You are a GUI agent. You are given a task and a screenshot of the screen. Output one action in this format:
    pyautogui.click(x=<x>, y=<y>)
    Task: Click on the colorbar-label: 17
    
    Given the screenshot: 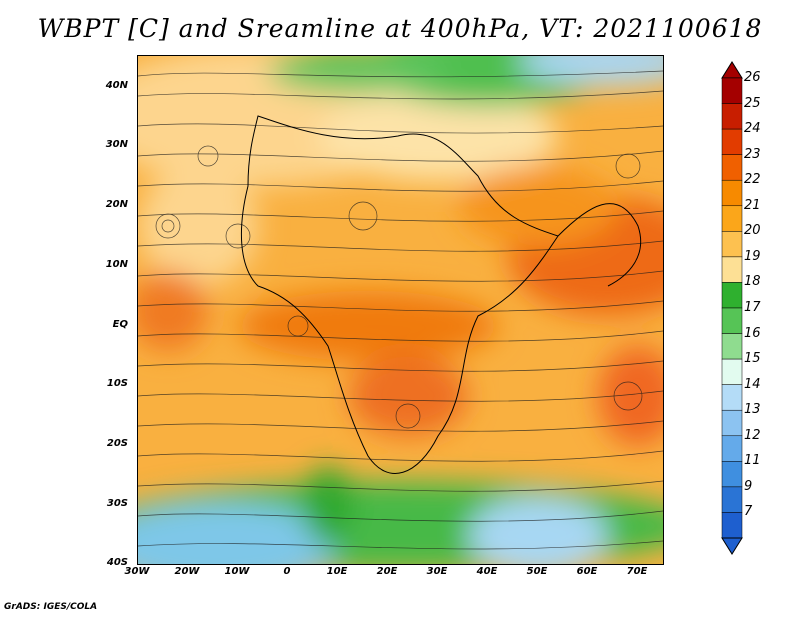 What is the action you would take?
    pyautogui.click(x=752, y=307)
    